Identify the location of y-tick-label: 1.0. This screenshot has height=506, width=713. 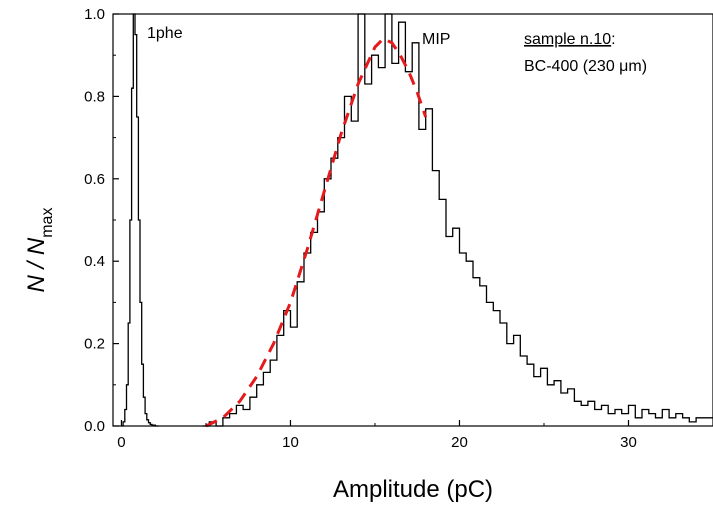
(94, 14).